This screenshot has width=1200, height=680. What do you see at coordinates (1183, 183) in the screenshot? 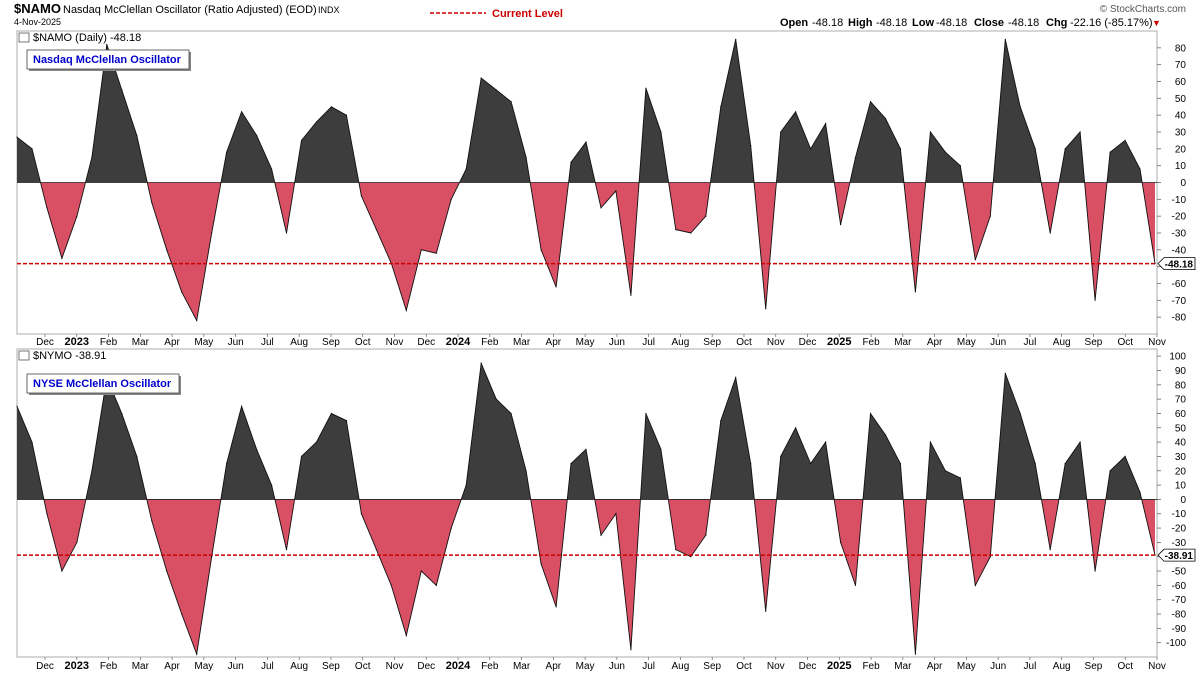
I see `y-tick-label: 0` at bounding box center [1183, 183].